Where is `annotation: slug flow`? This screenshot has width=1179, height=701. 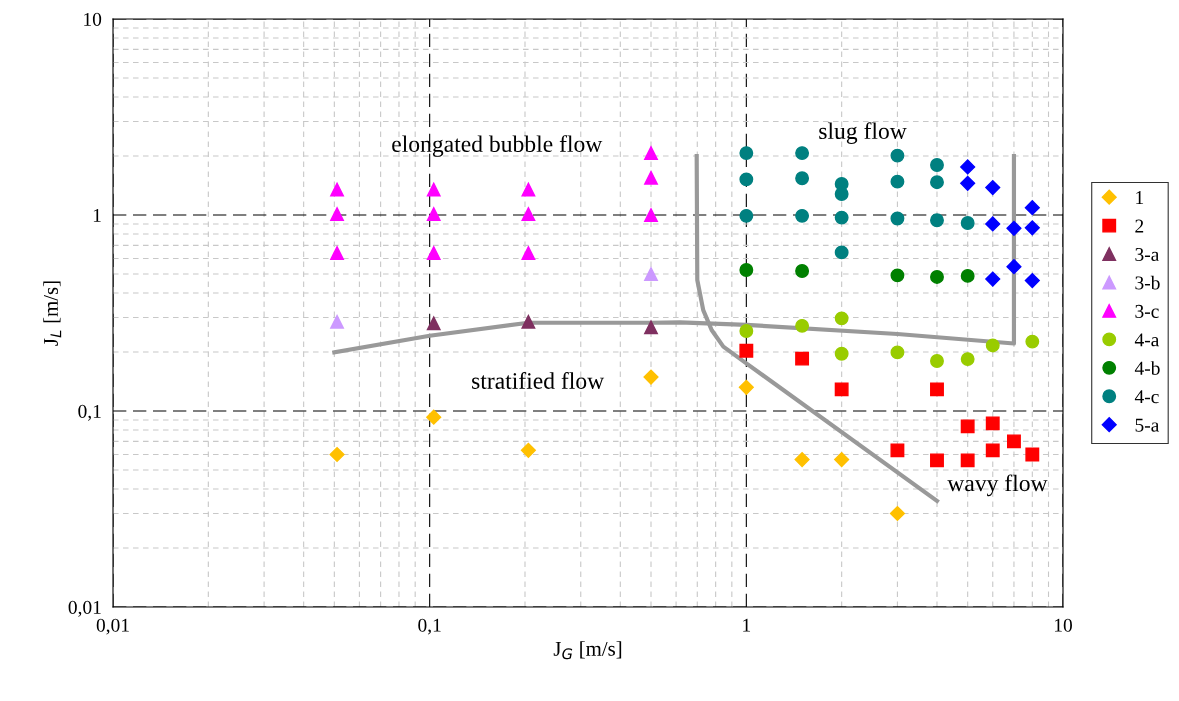
annotation: slug flow is located at coordinates (863, 133).